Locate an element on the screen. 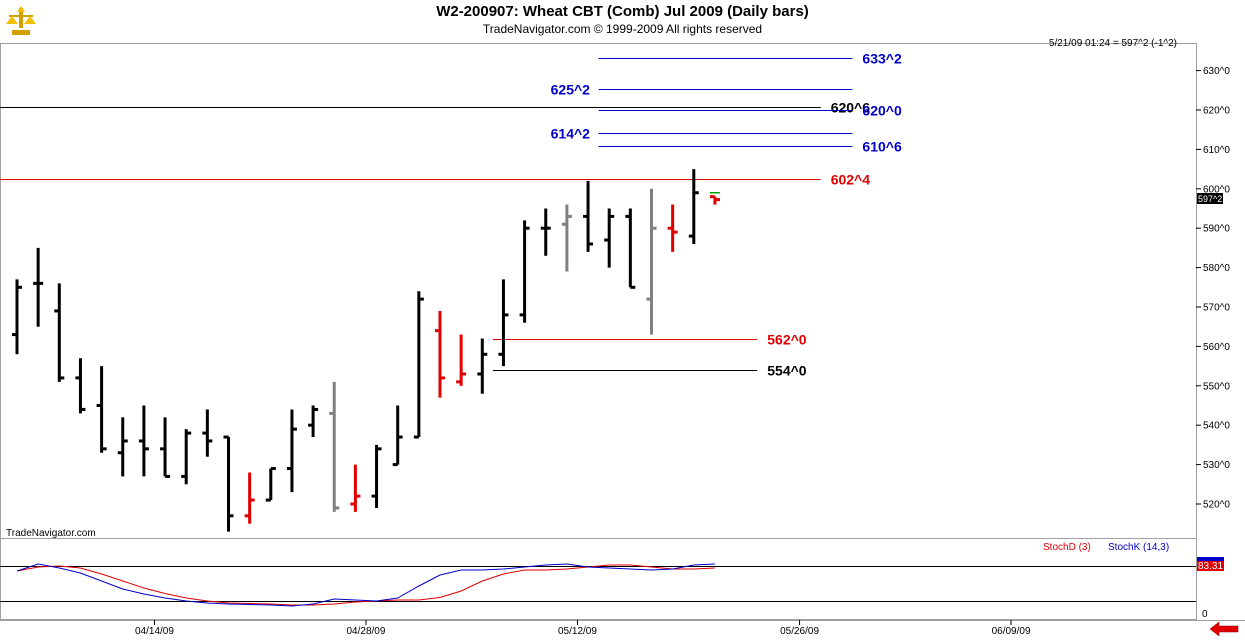 The image size is (1245, 640). watermark: TradeNavigator.com is located at coordinates (51, 533).